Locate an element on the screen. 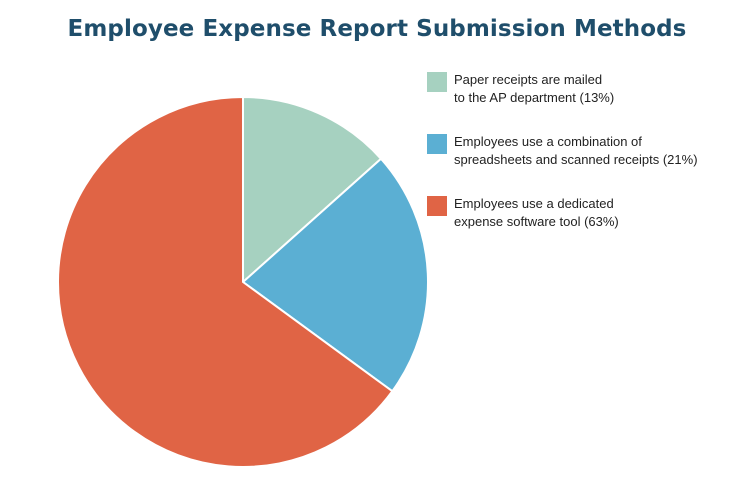 This screenshot has width=754, height=498. pie-slice-paper is located at coordinates (312, 189).